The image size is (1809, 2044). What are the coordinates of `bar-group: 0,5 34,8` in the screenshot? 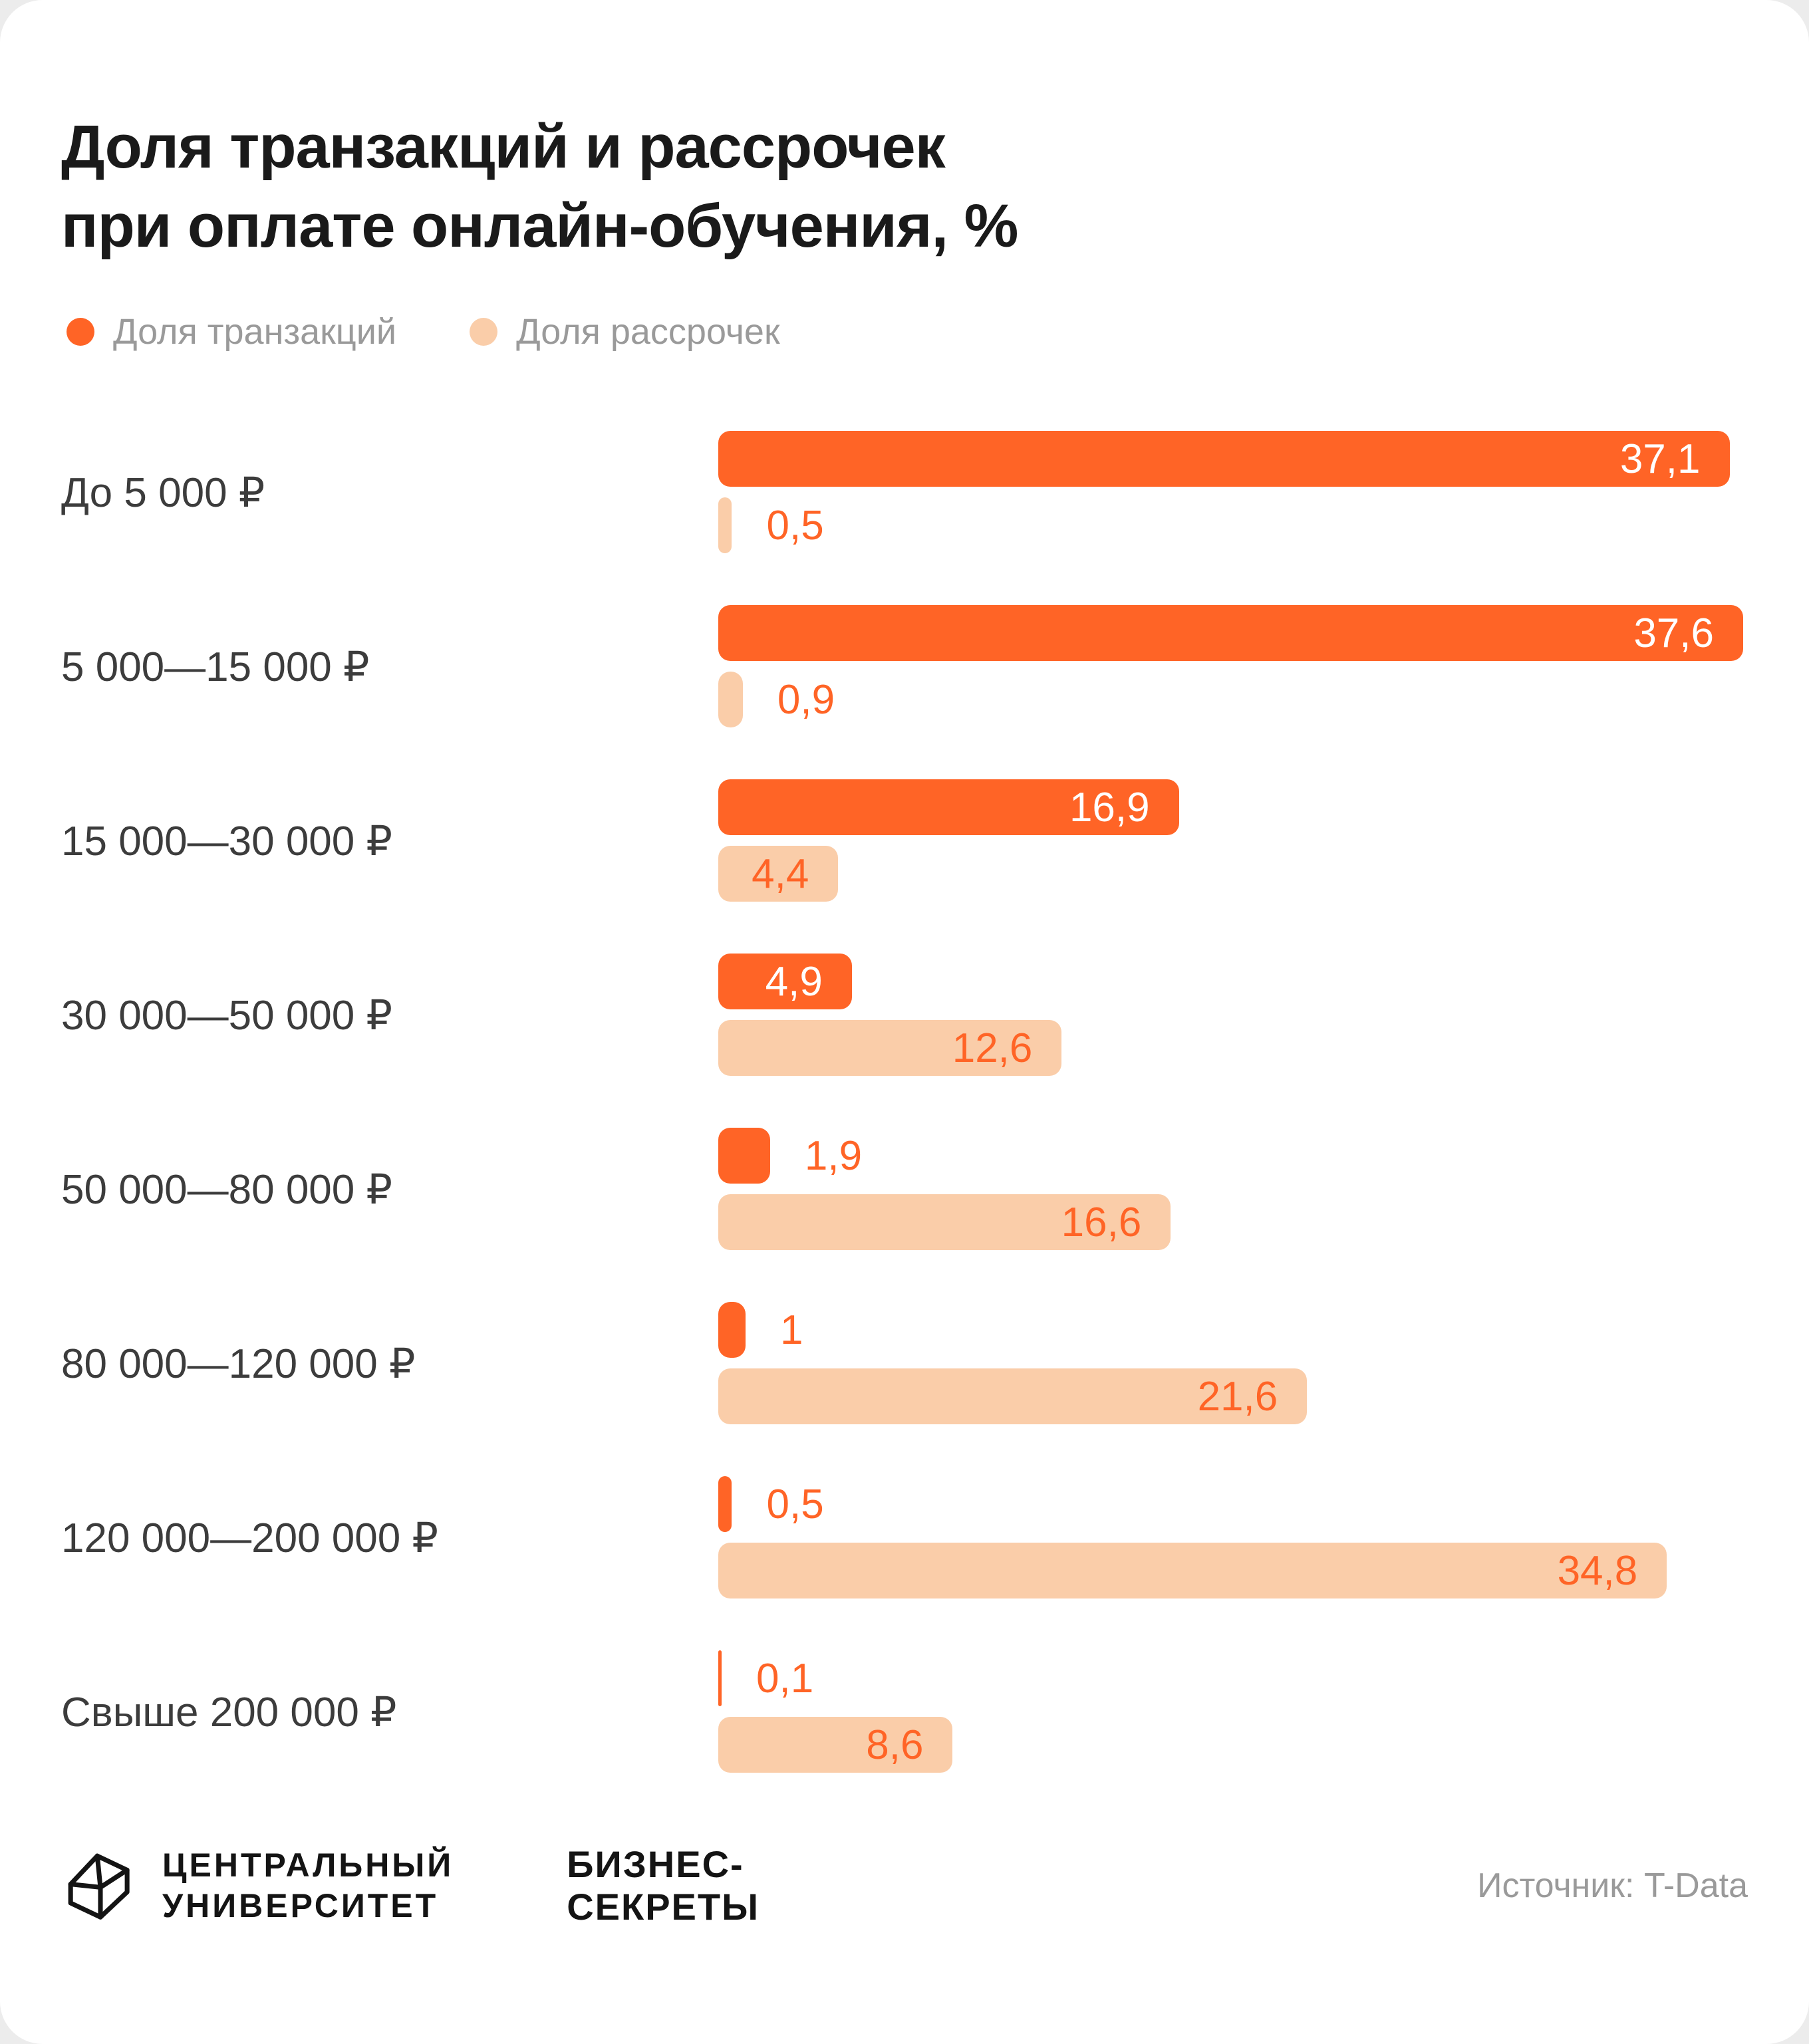 It's located at (1230, 1537).